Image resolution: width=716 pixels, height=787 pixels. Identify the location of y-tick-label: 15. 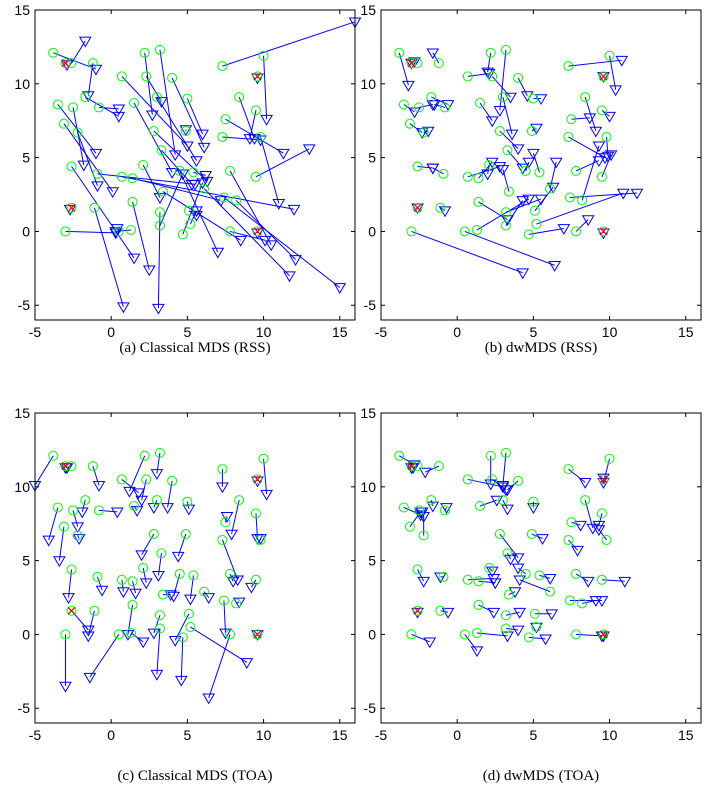
(22, 10).